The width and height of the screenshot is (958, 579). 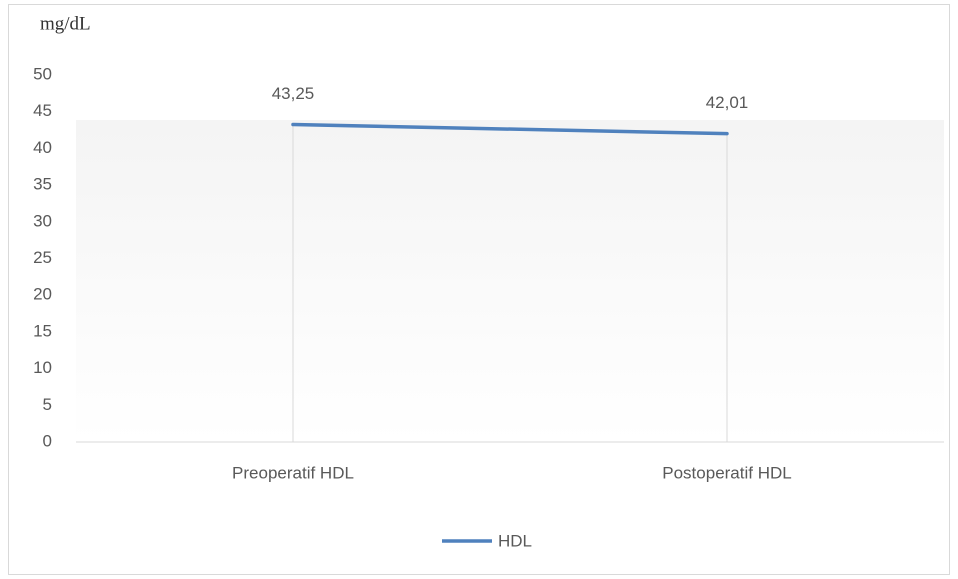 I want to click on y-tick-label: 30, so click(x=42, y=220).